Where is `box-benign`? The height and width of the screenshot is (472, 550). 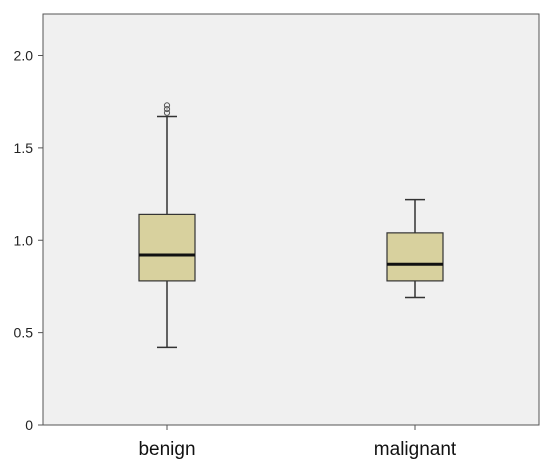
box-benign is located at coordinates (167, 225).